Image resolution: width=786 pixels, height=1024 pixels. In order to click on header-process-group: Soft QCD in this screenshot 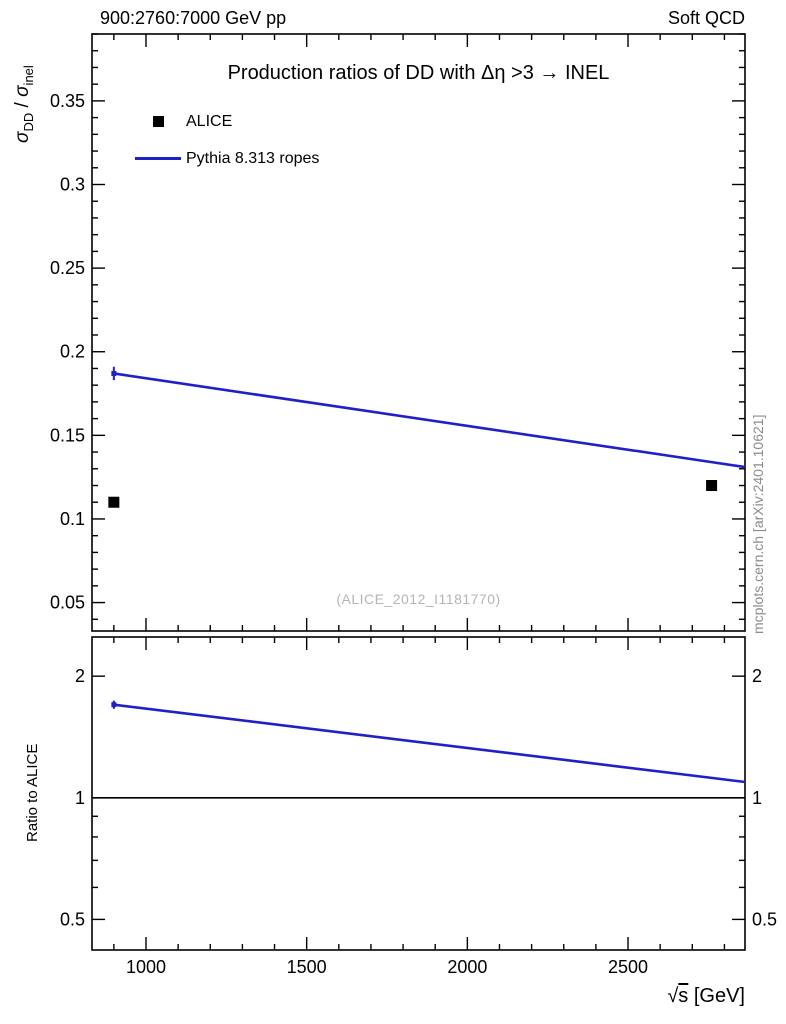, I will do `click(706, 18)`.